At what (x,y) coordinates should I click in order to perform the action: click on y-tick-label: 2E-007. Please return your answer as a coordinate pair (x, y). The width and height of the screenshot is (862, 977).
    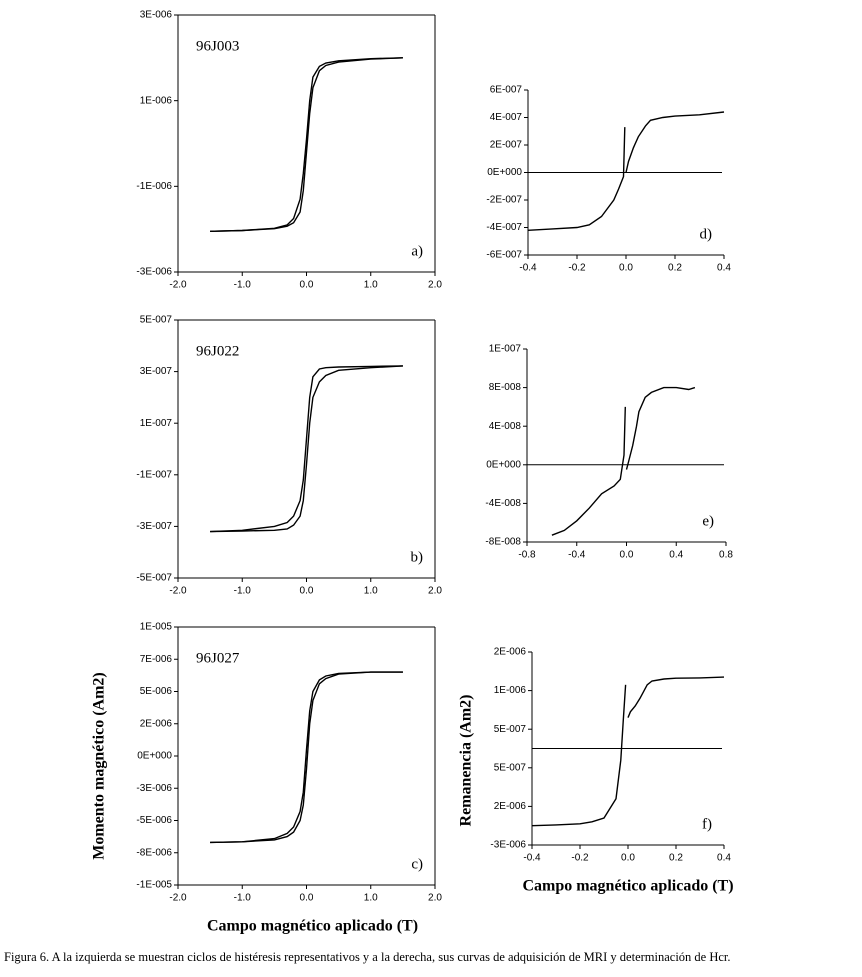
    Looking at the image, I should click on (506, 145).